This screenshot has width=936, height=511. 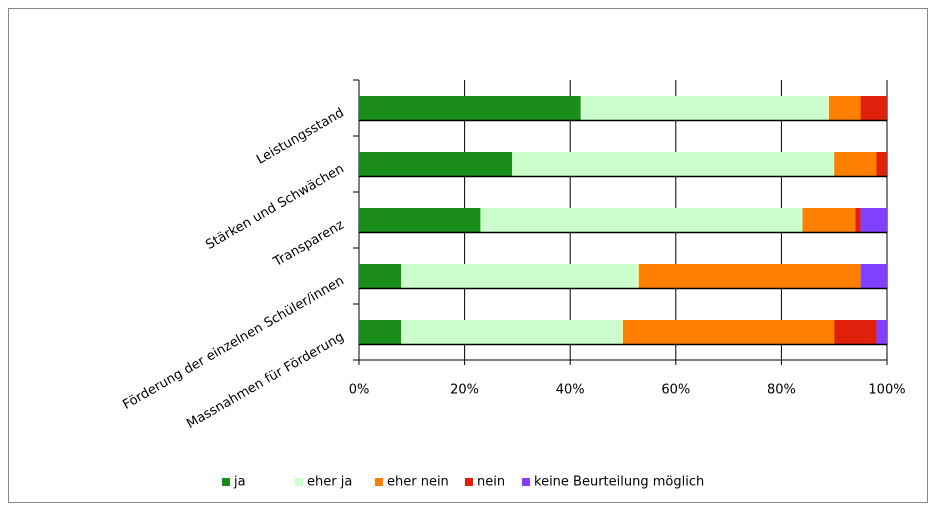 I want to click on legend-label: eher nein, so click(x=418, y=482).